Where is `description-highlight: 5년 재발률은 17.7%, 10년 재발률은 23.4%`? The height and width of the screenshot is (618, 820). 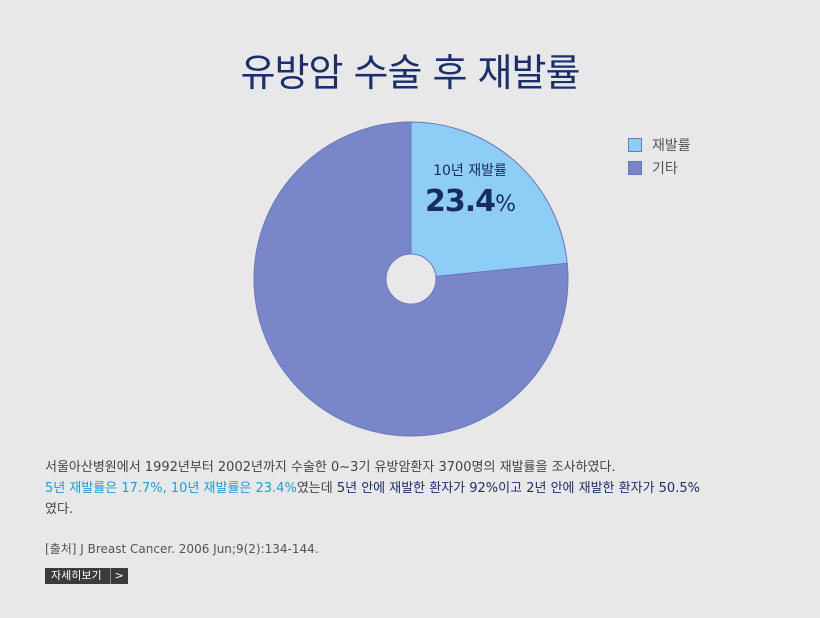 description-highlight: 5년 재발률은 17.7%, 10년 재발률은 23.4% is located at coordinates (171, 488).